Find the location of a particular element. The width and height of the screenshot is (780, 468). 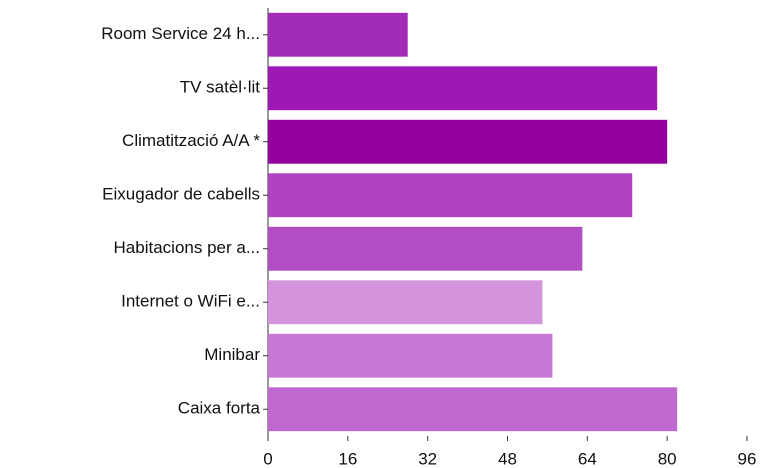

y-tick-label: Minibar is located at coordinates (232, 354).